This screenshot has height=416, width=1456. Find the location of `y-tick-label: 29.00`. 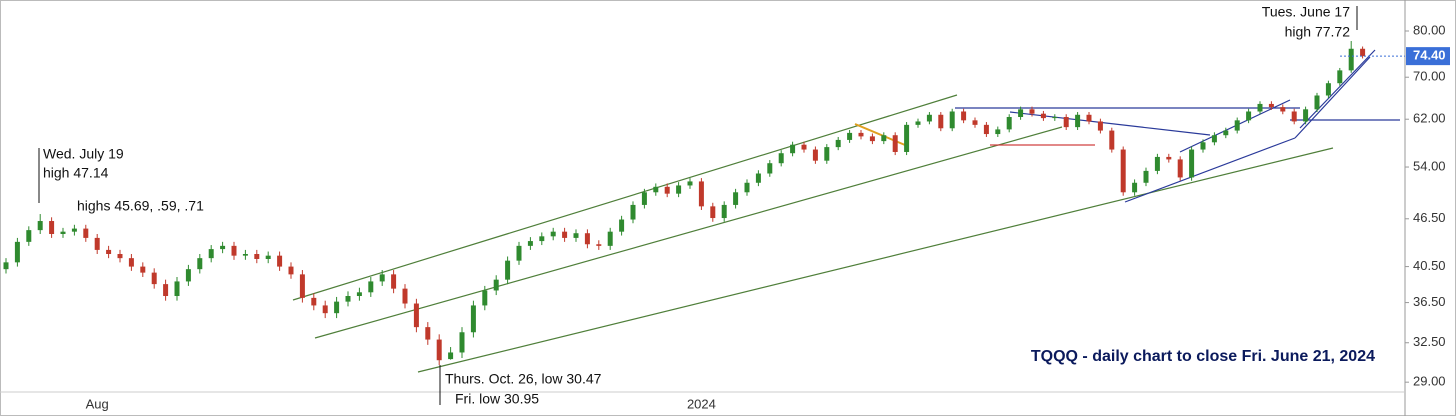

y-tick-label: 29.00 is located at coordinates (1429, 381).